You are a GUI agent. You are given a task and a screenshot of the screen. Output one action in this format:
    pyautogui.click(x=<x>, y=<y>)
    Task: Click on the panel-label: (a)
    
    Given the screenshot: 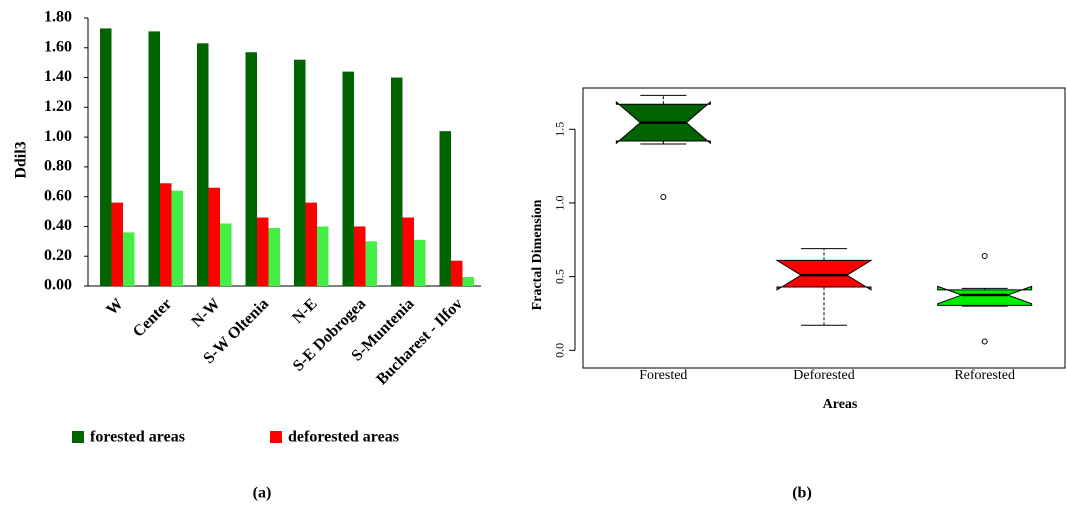 What is the action you would take?
    pyautogui.click(x=262, y=493)
    